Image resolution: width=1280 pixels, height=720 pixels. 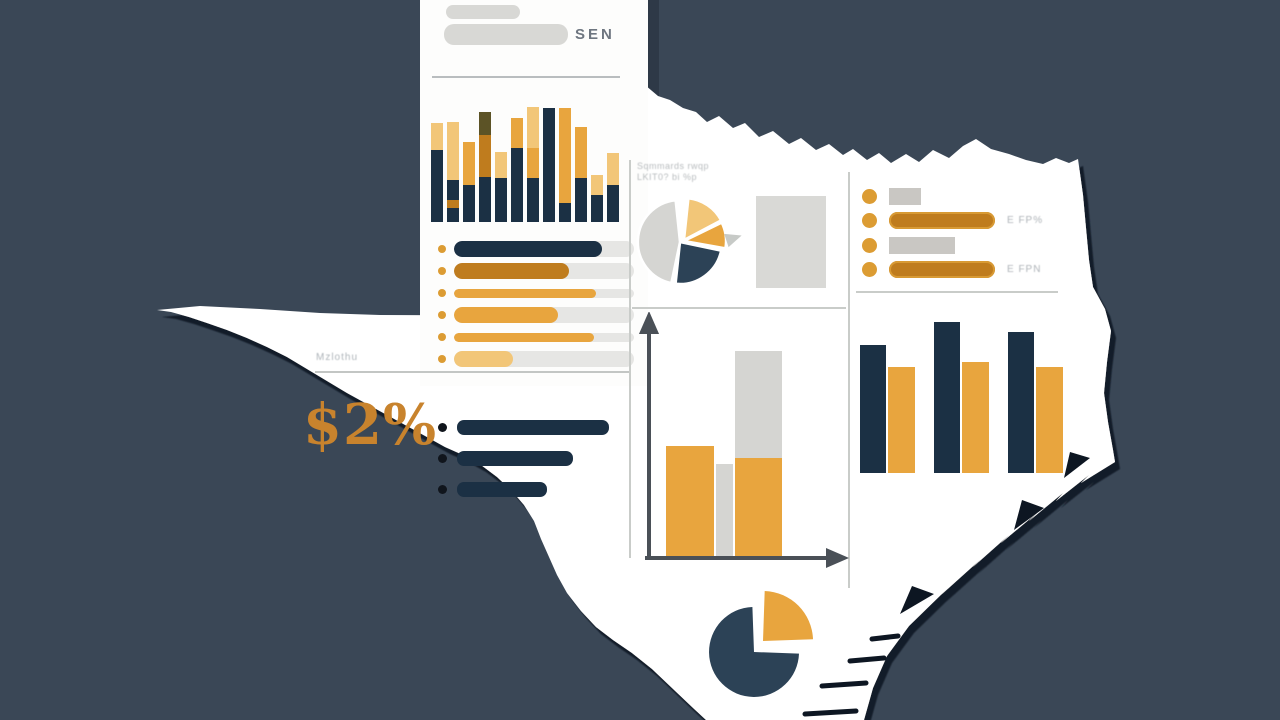 I want to click on panel-divider-horizontal, so click(x=957, y=292).